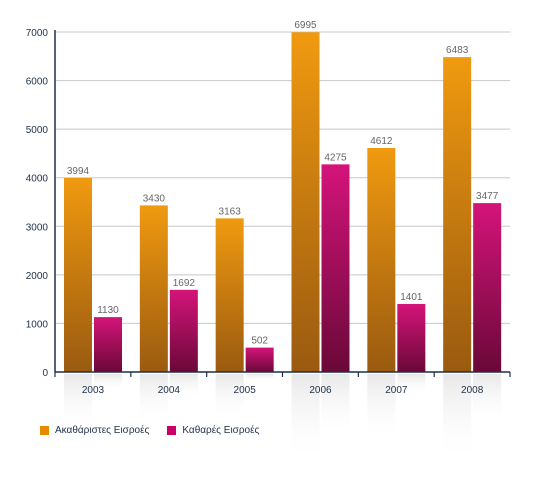  I want to click on legend-label-net: Καθαρές Εισροές, so click(221, 430).